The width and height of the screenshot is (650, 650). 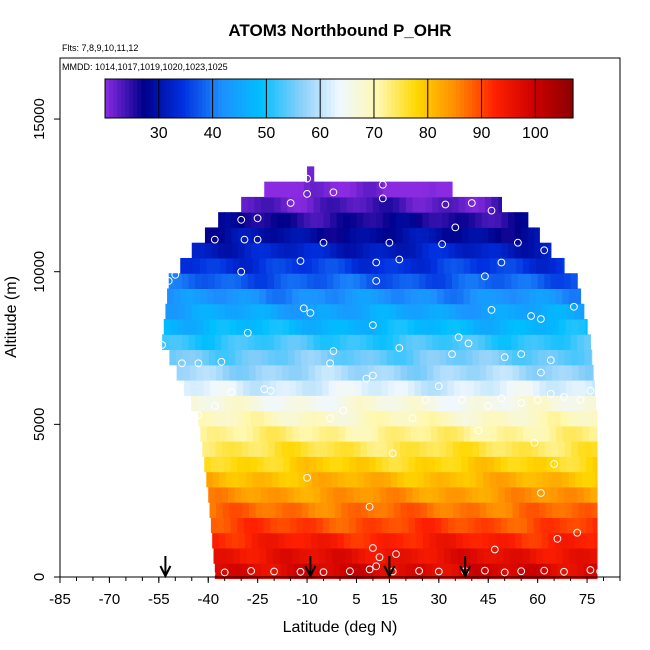 I want to click on x-tick-label: 5, so click(x=356, y=599).